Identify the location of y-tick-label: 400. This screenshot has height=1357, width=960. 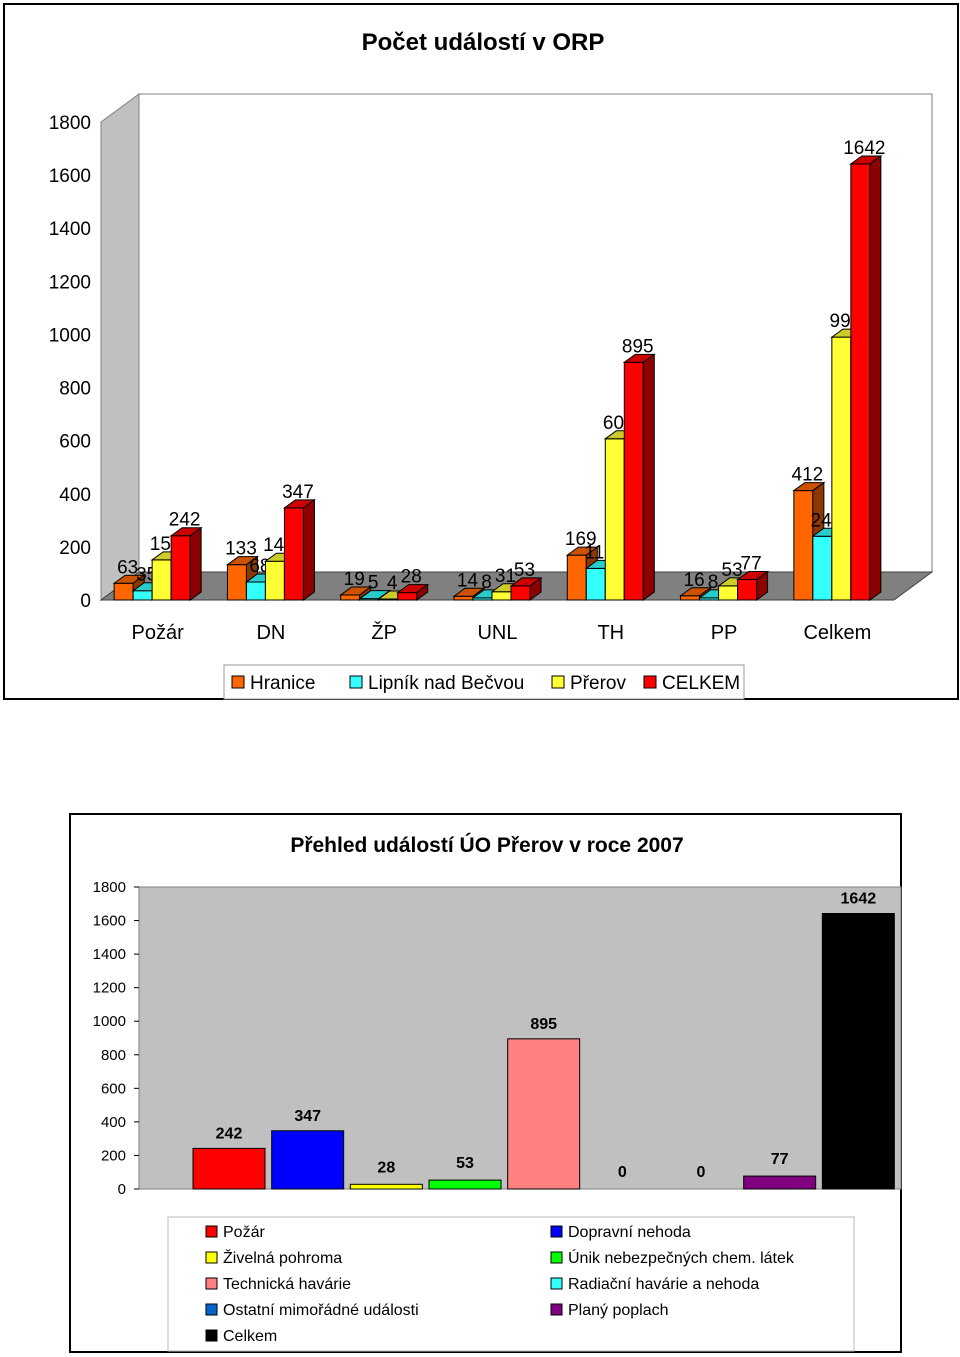
(113, 1122).